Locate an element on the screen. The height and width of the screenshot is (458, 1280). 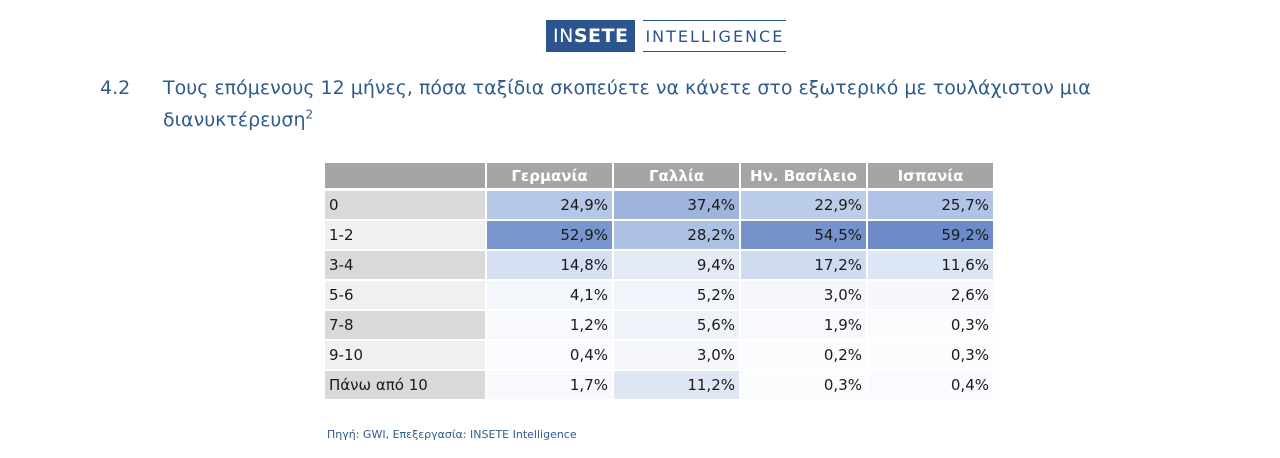
table-row: 0 24,9% 37,4% 22,9% 25,7% is located at coordinates (659, 206).